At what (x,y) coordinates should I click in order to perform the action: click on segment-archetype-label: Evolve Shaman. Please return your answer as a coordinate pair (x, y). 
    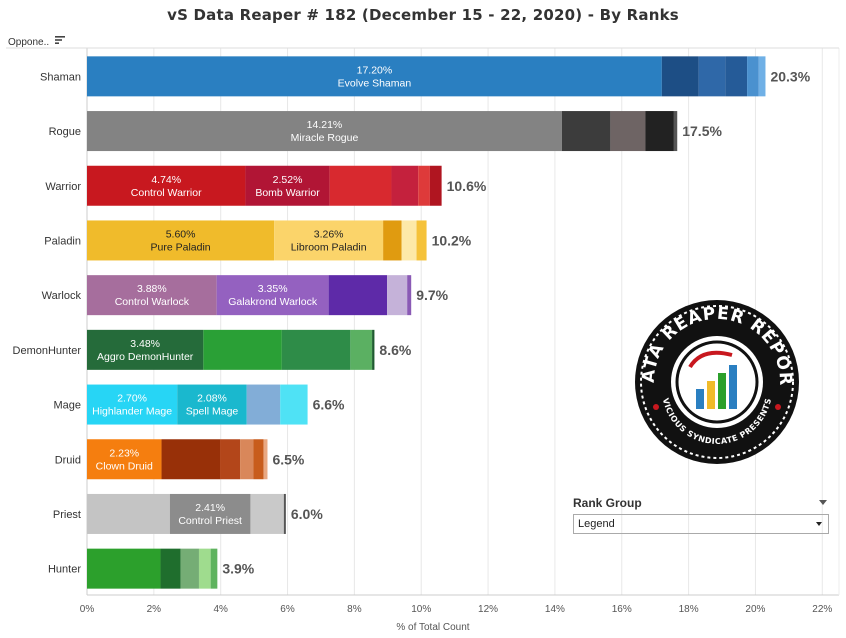
    Looking at the image, I should click on (375, 83).